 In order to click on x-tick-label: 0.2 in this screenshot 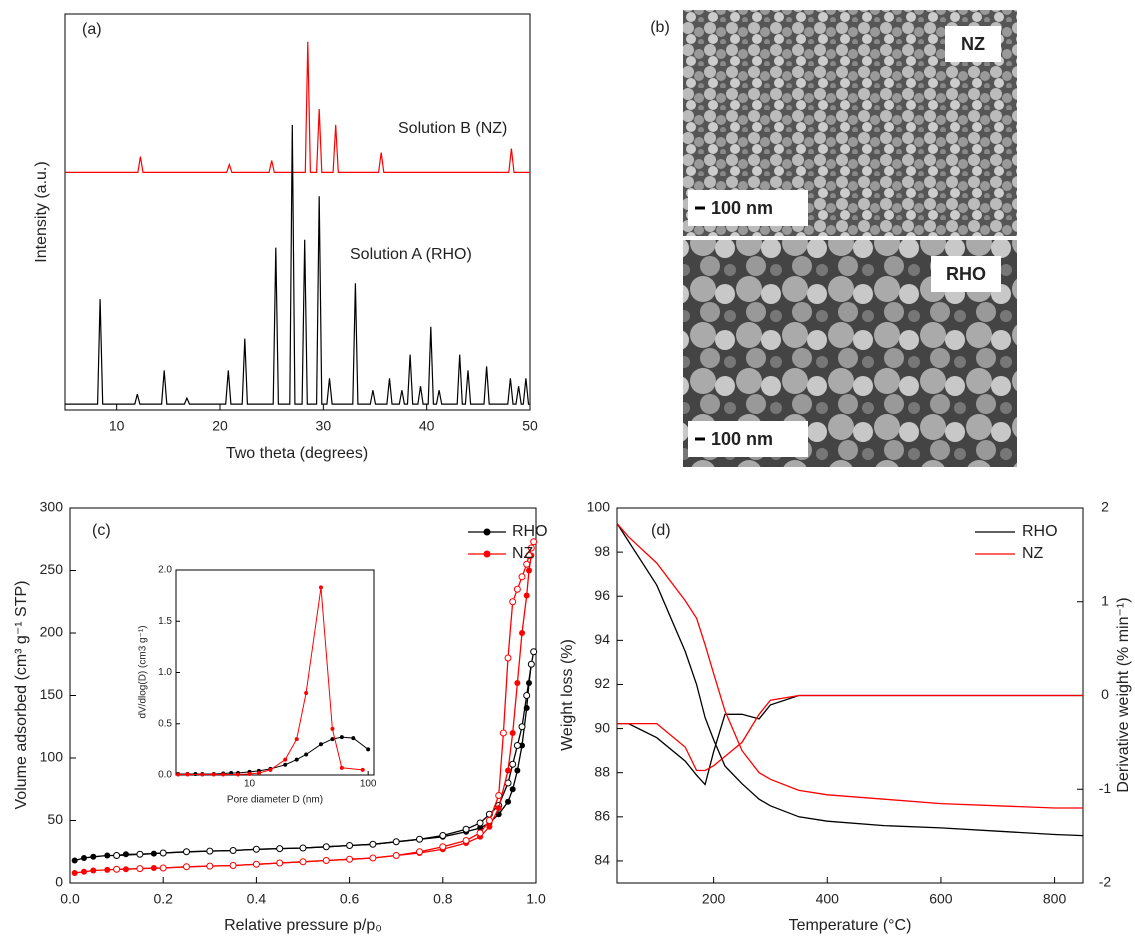, I will do `click(163, 899)`.